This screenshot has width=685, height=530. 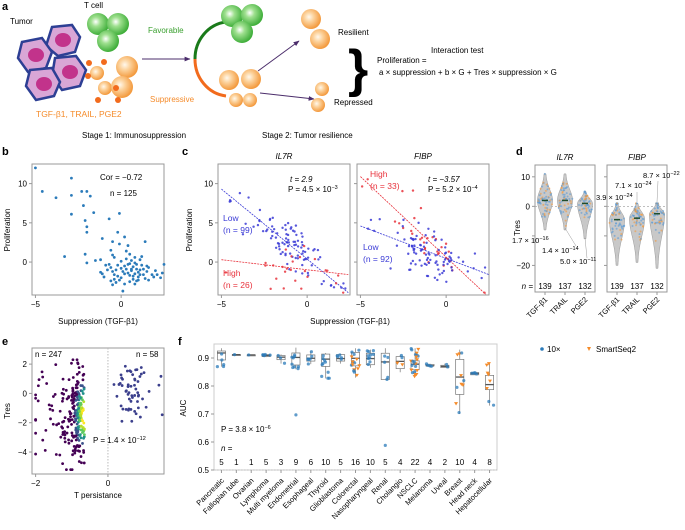 I want to click on tcell-label: T cell, so click(x=93, y=5).